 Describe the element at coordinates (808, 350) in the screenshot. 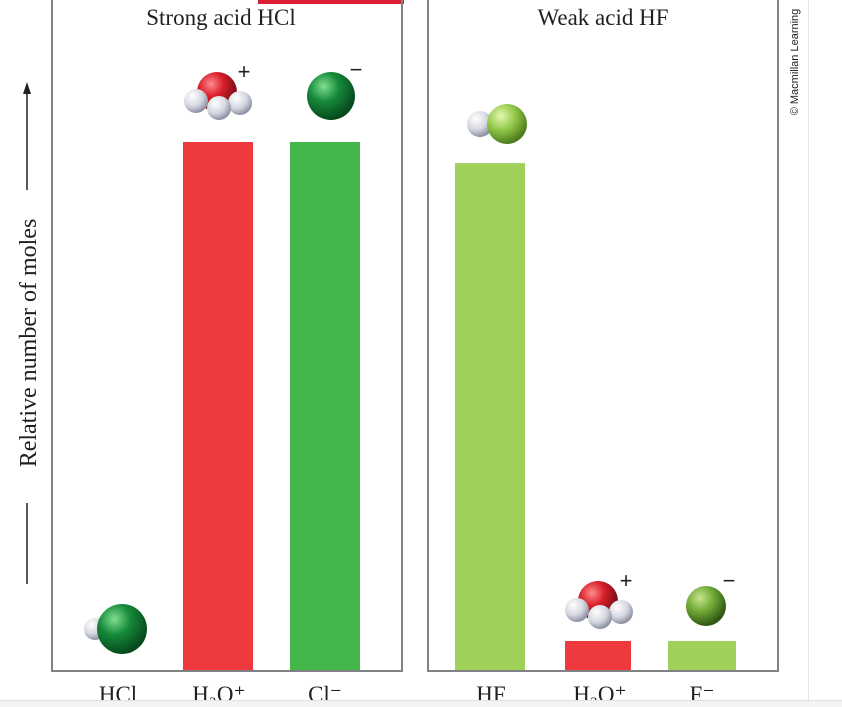

I see `page-edge-divider` at that location.